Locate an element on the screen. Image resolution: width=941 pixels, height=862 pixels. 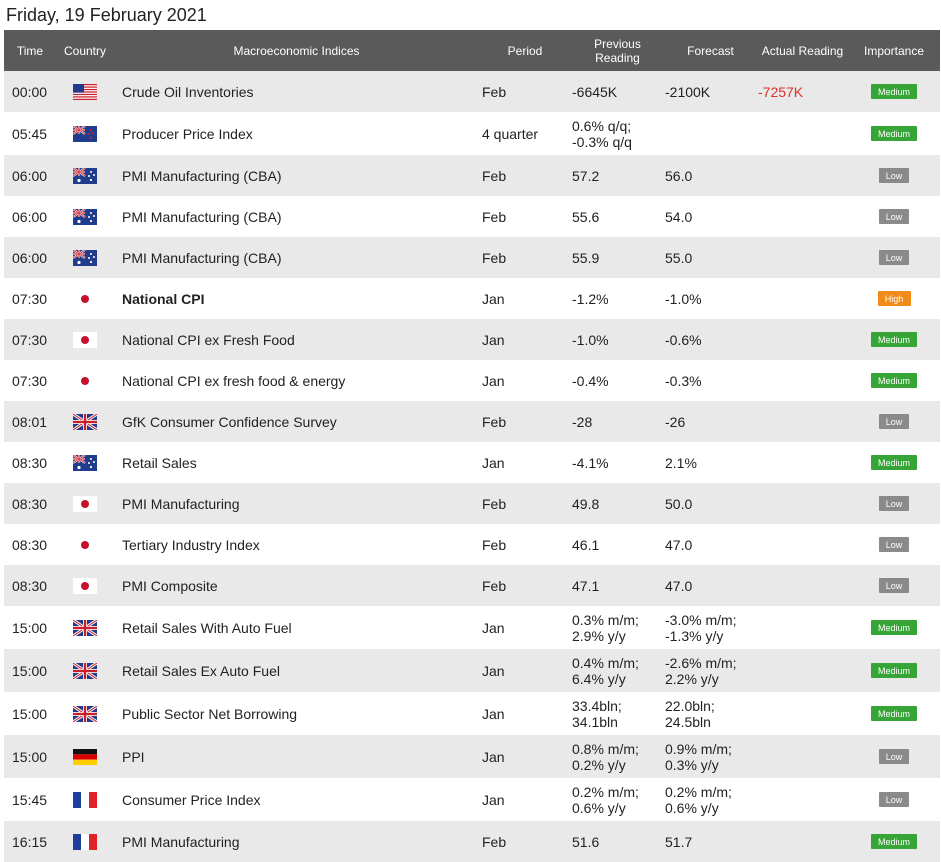
previous-reading-line: 47.1 is located at coordinates (586, 585).